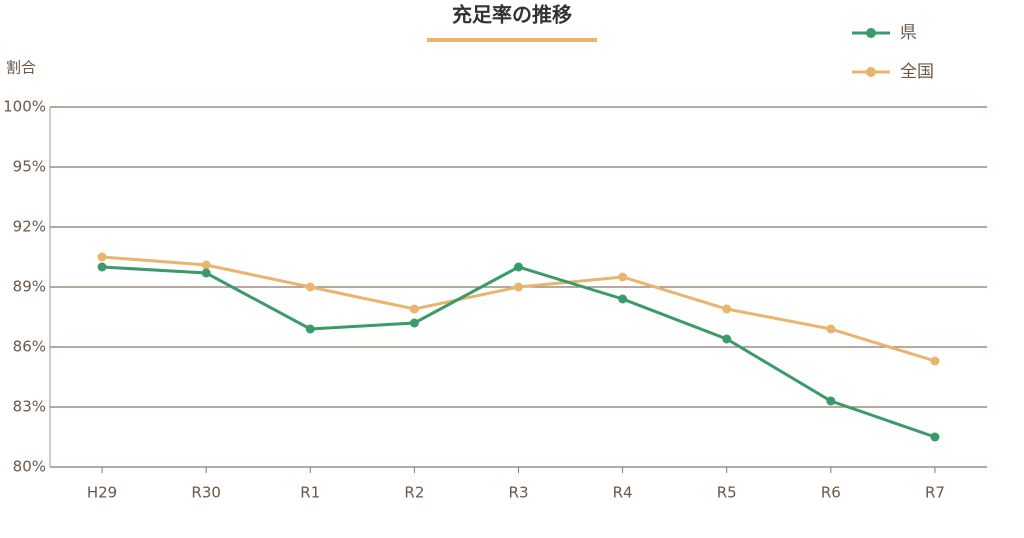 This screenshot has width=1024, height=538. I want to click on x-tick-label: R4, so click(623, 493).